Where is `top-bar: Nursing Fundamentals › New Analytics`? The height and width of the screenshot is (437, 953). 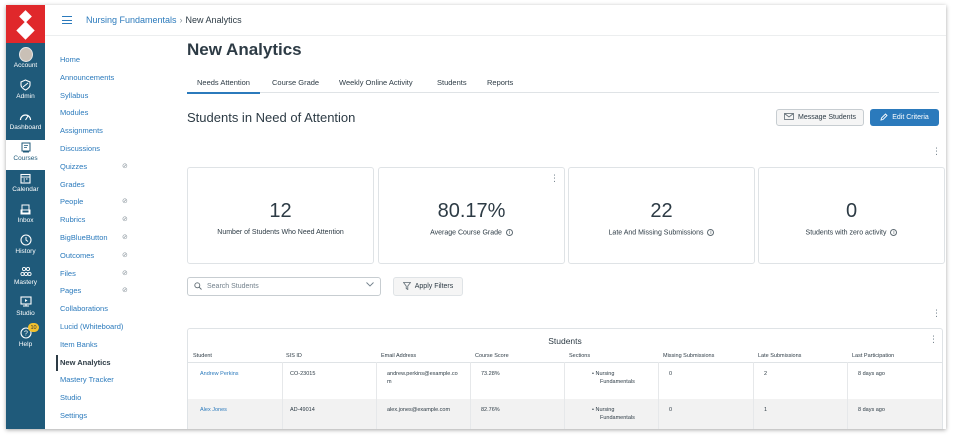
top-bar: Nursing Fundamentals › New Analytics is located at coordinates (495, 20).